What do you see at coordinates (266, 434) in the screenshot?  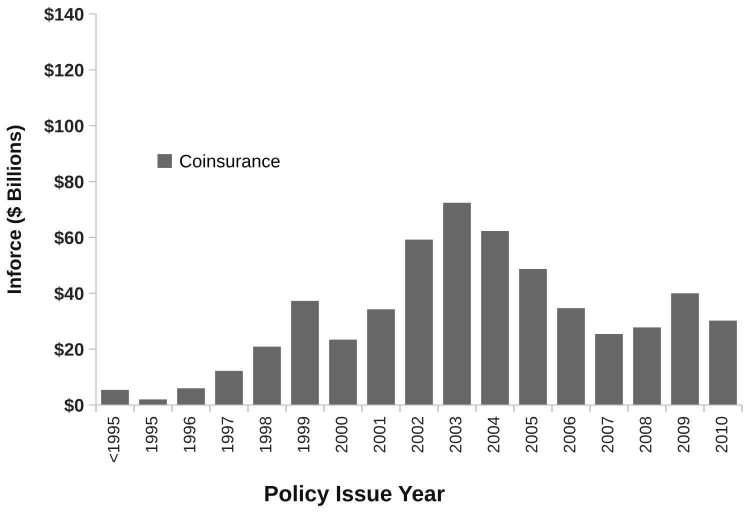 I see `x-tick-label: 1998` at bounding box center [266, 434].